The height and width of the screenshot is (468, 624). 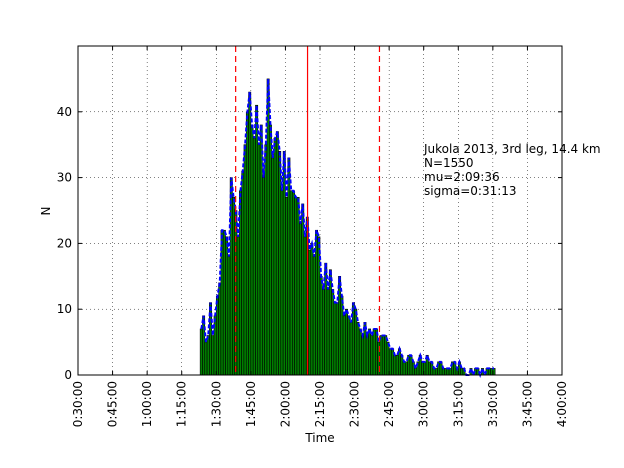 I want to click on y-tick-label: 20, so click(x=64, y=243).